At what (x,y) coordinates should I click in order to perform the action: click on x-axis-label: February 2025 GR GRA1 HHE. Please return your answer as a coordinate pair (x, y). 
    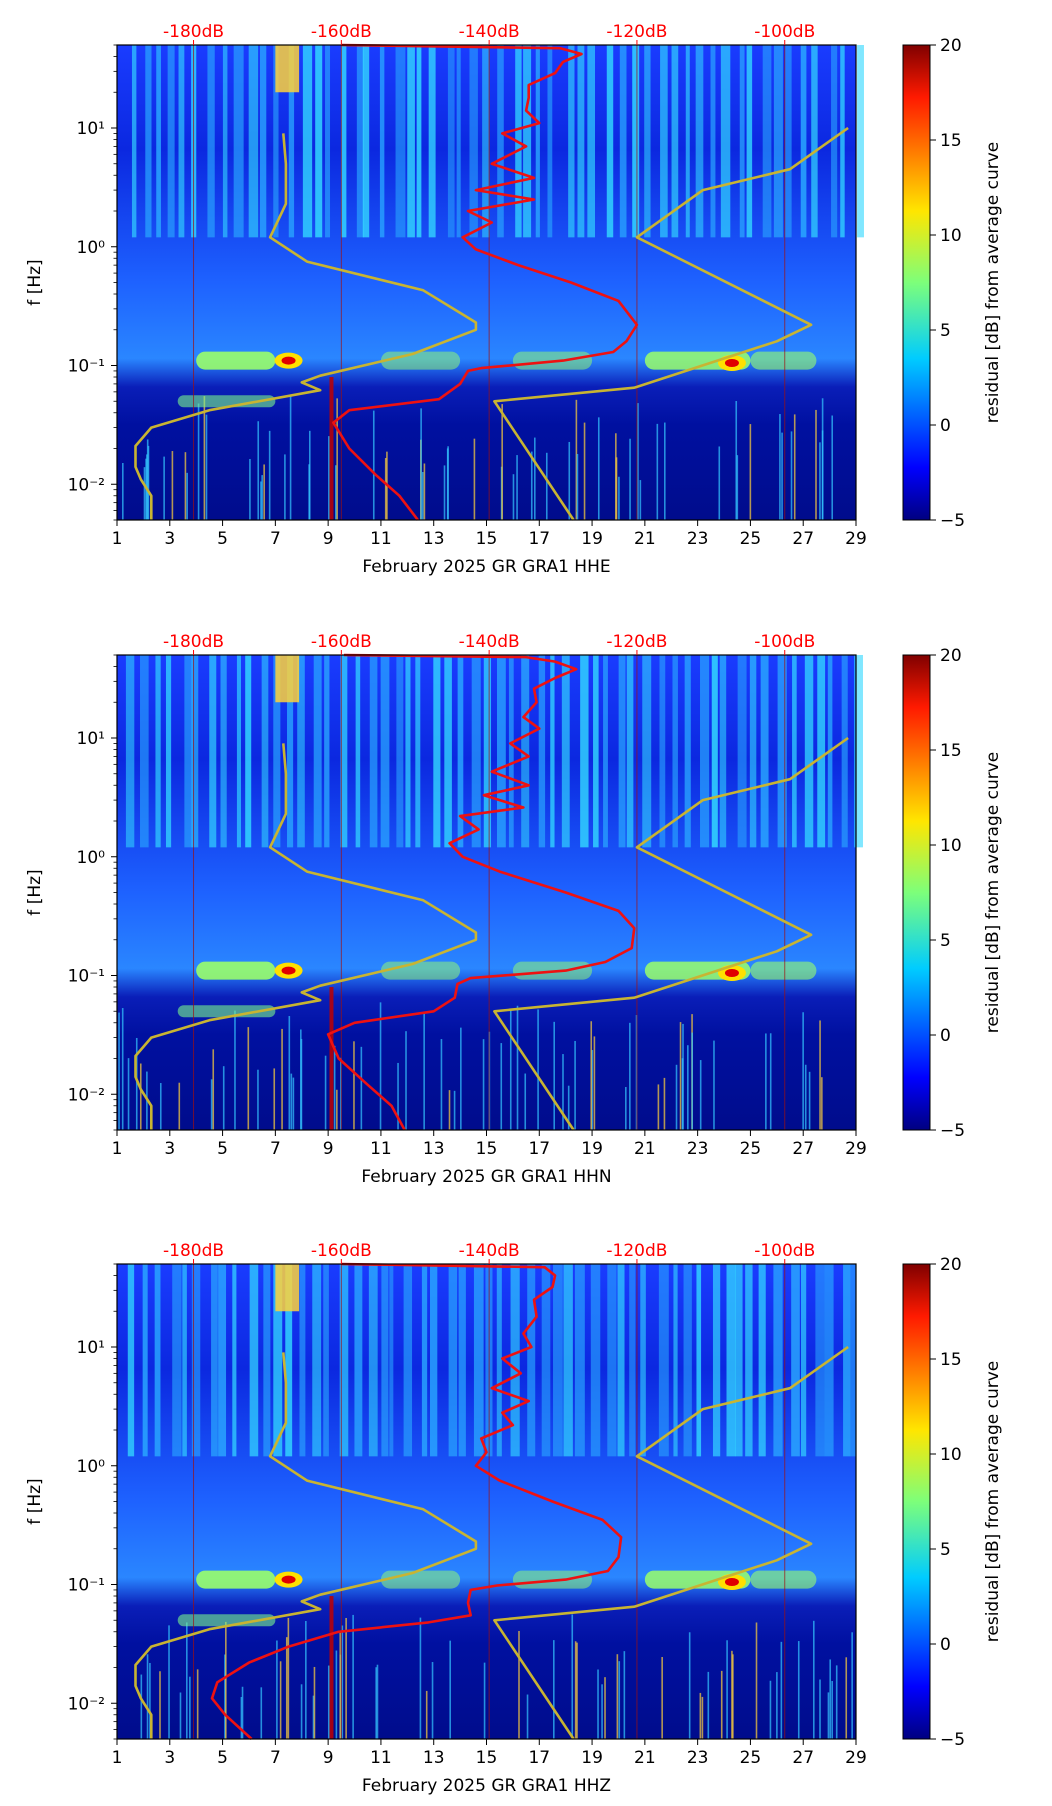
    Looking at the image, I should click on (486, 567).